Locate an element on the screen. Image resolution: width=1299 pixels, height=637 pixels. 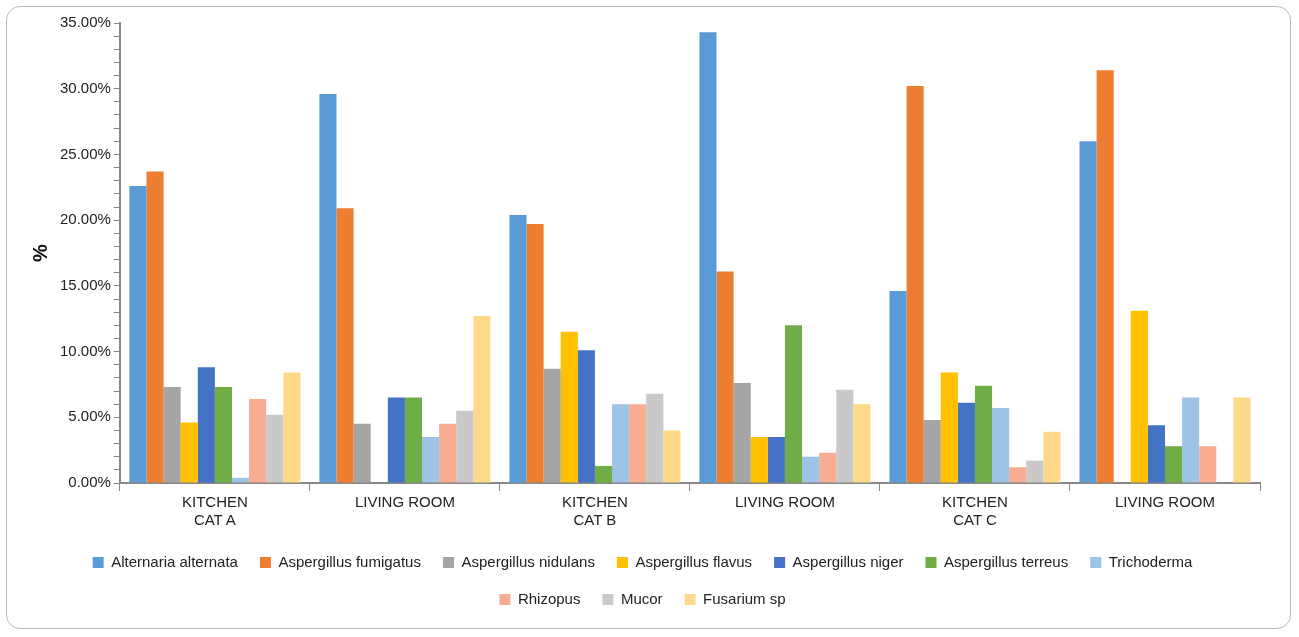
legend-label: Aspergillus fumigatus is located at coordinates (349, 561).